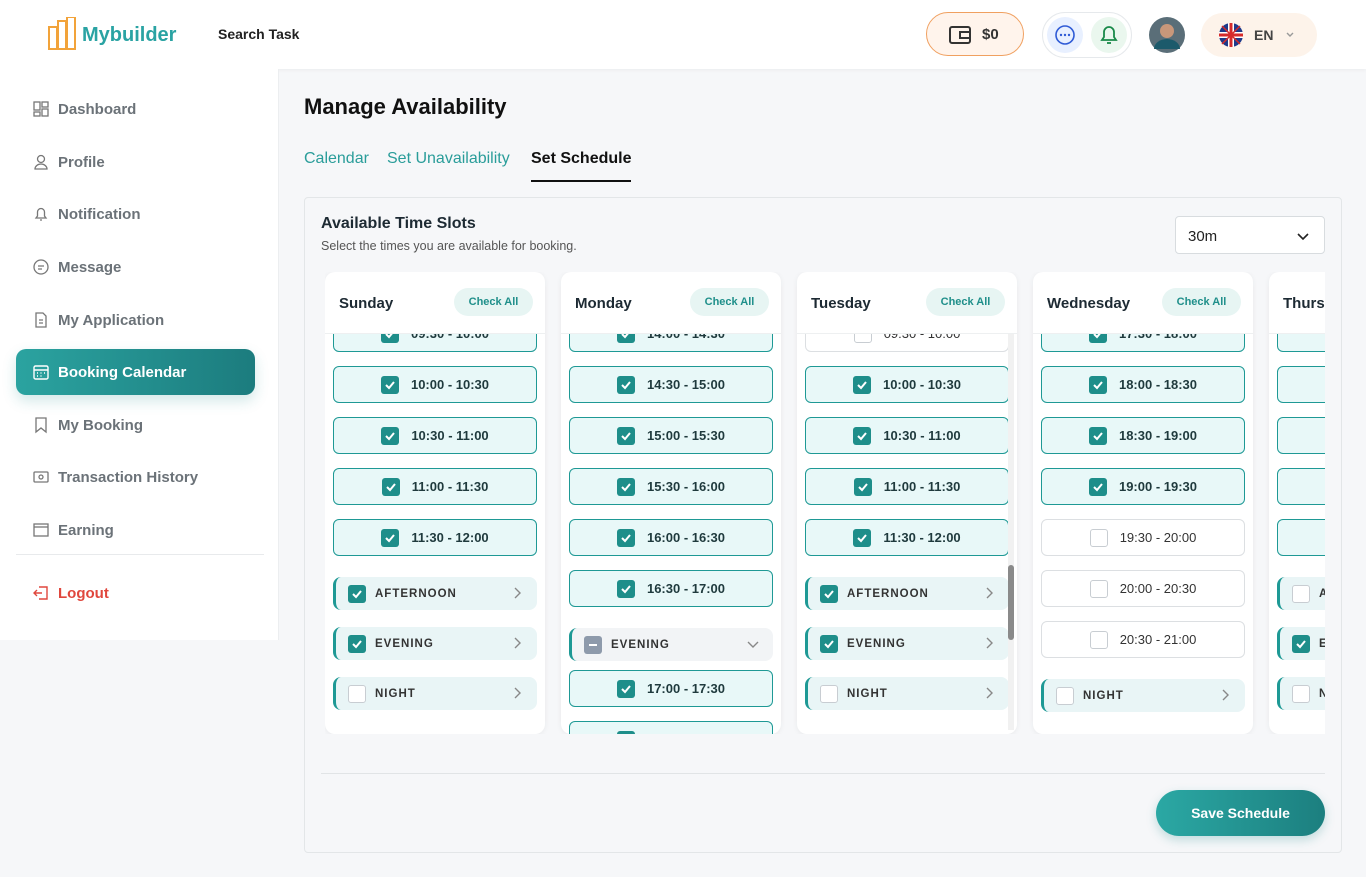  What do you see at coordinates (1109, 35) in the screenshot?
I see `bell-button` at bounding box center [1109, 35].